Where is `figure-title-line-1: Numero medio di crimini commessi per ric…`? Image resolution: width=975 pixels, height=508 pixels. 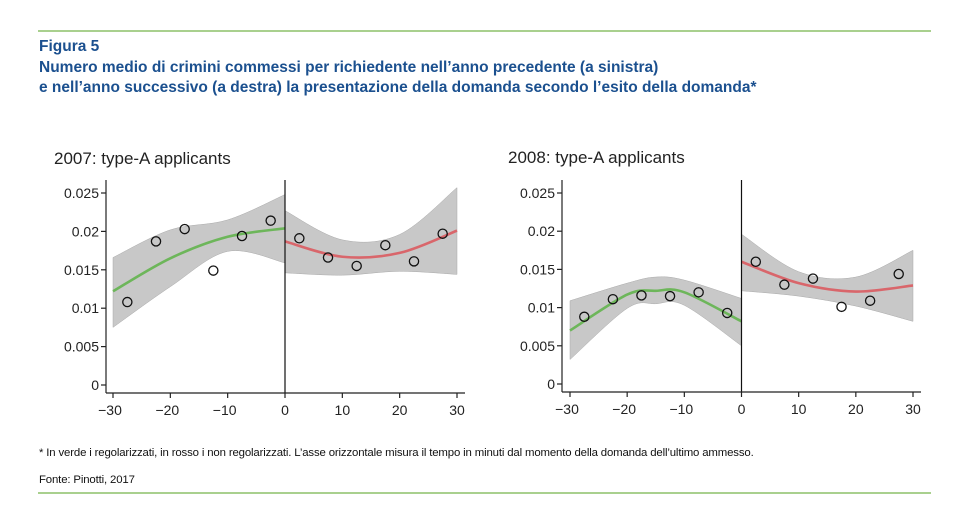
figure-title-line-1: Numero medio di crimini commessi per ric… is located at coordinates (349, 67).